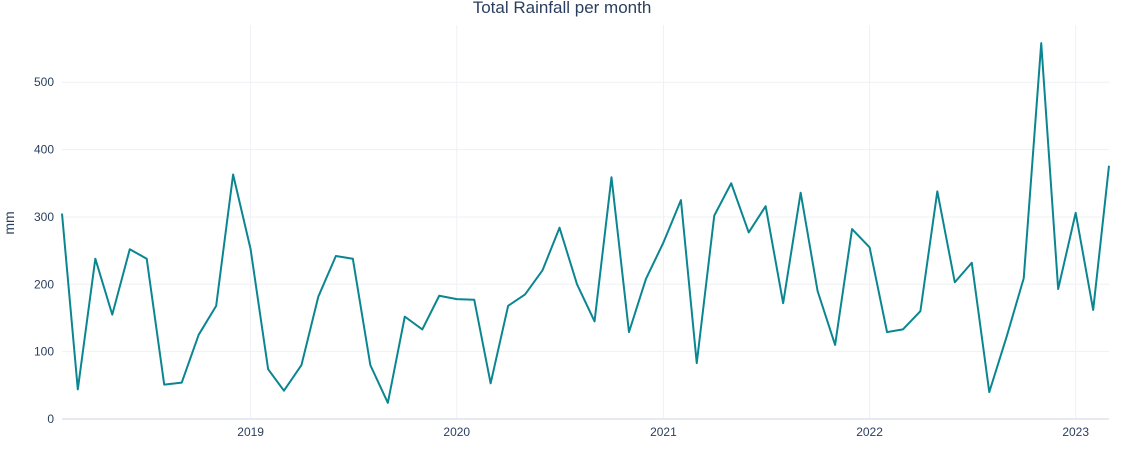 Image resolution: width=1124 pixels, height=450 pixels. I want to click on x-axis-ticks: 2019 2020 2021 2022 2023, so click(663, 432).